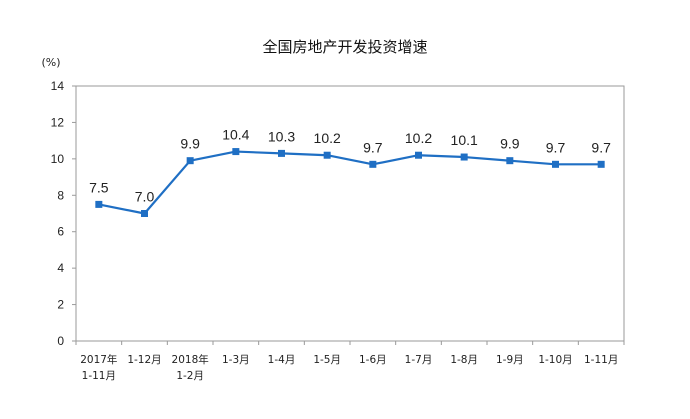 This screenshot has height=419, width=690. I want to click on x-tick-label: 1-3月, so click(236, 360).